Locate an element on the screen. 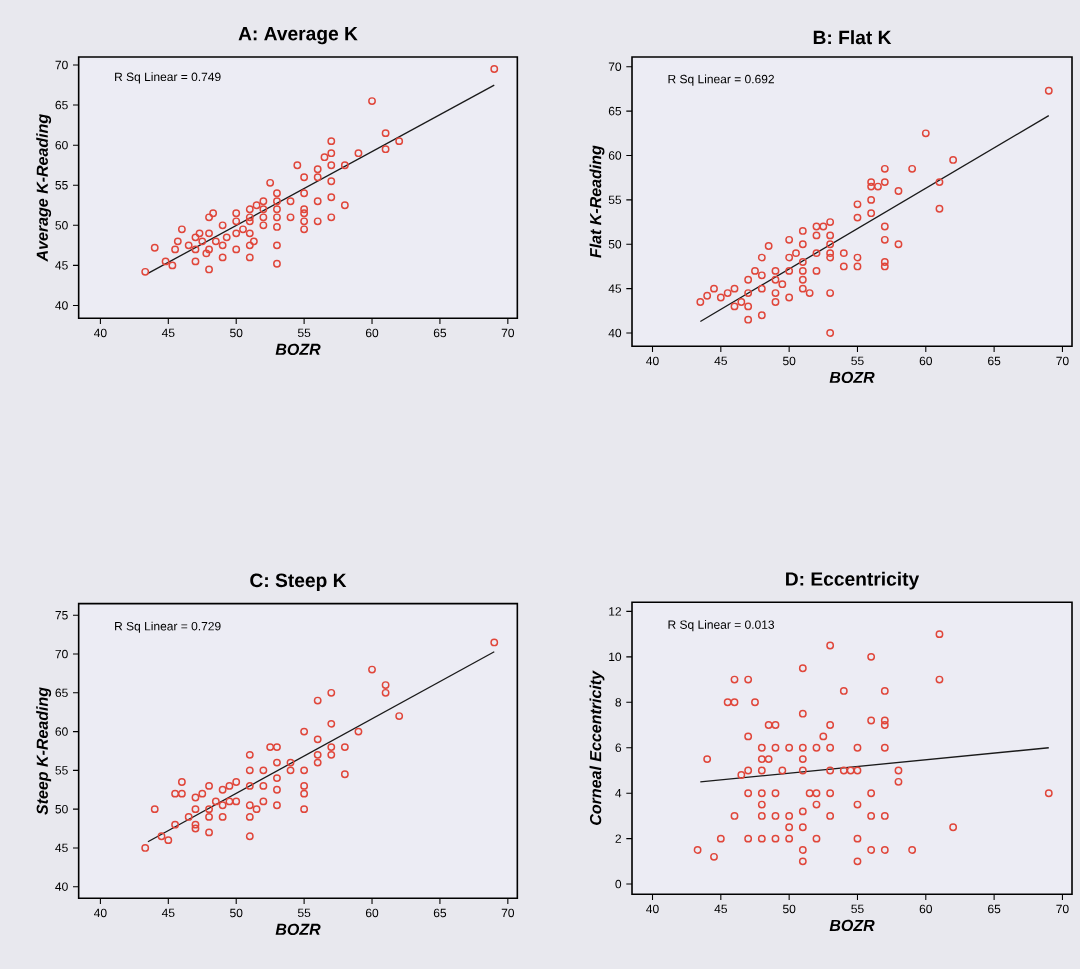  y-tick-label: 75 is located at coordinates (61, 615).